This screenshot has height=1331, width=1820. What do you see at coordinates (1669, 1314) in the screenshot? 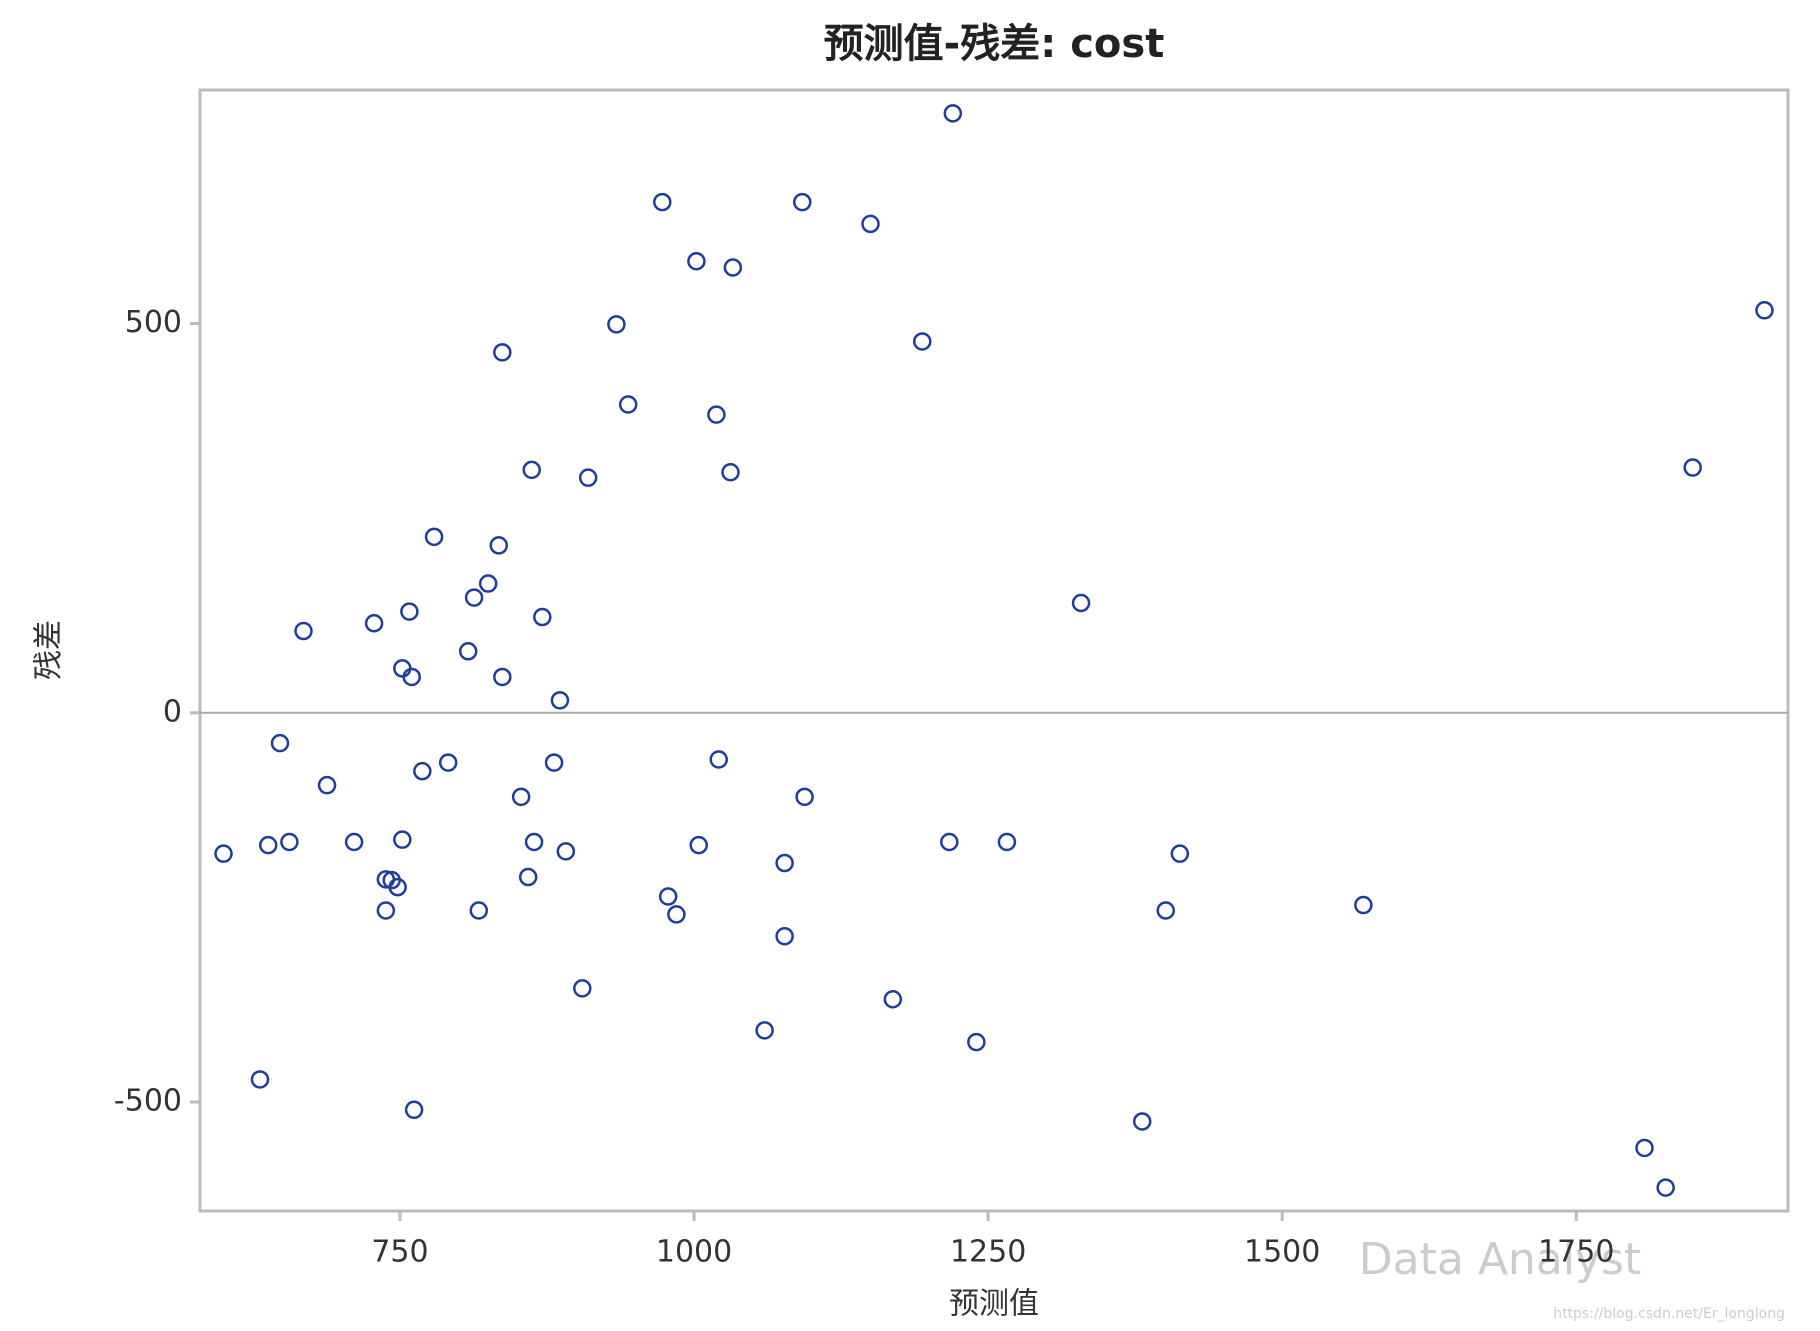
I see `source: https://blog.csdn.net/Er_longlong` at bounding box center [1669, 1314].